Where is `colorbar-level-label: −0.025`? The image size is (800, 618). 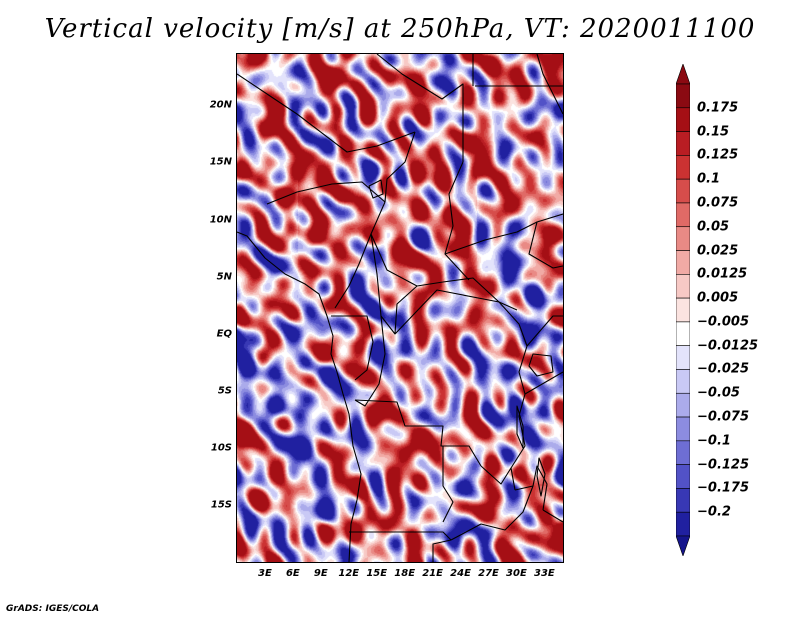 colorbar-level-label: −0.025 is located at coordinates (723, 369).